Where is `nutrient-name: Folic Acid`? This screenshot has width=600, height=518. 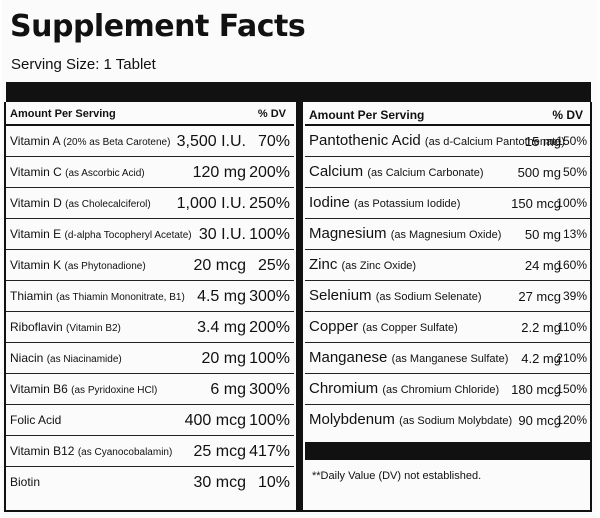 nutrient-name: Folic Acid is located at coordinates (35, 420).